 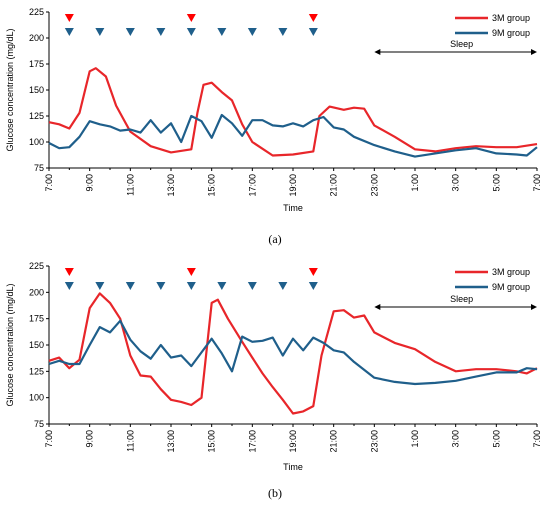 I want to click on panel-label: (b), so click(x=275, y=493).